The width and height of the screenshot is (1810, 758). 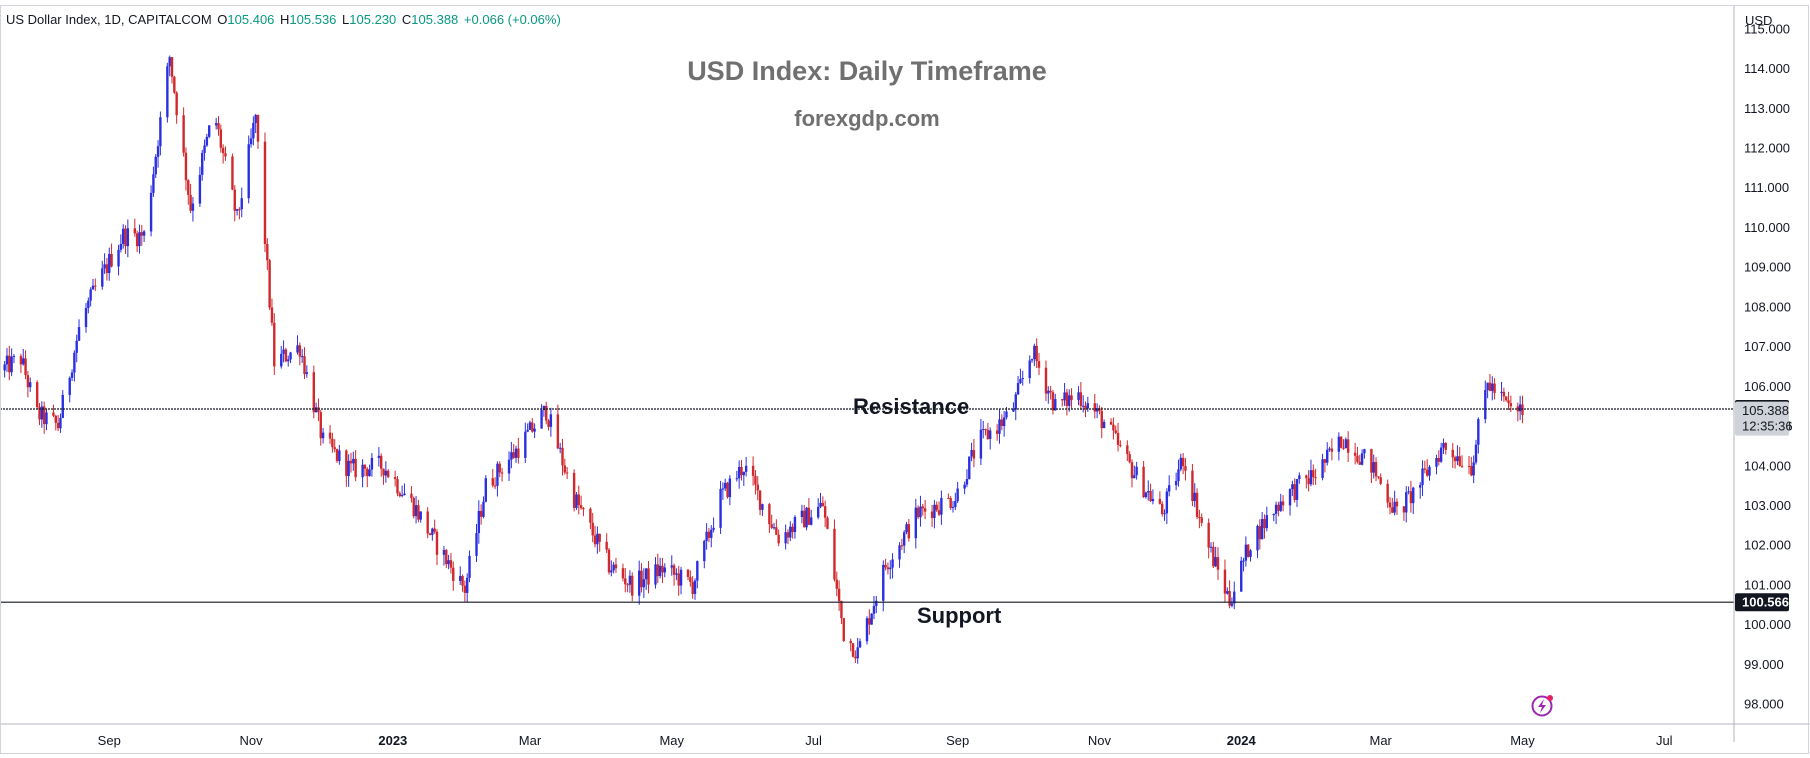 I want to click on price-tick-label: 112.000, so click(x=1767, y=148).